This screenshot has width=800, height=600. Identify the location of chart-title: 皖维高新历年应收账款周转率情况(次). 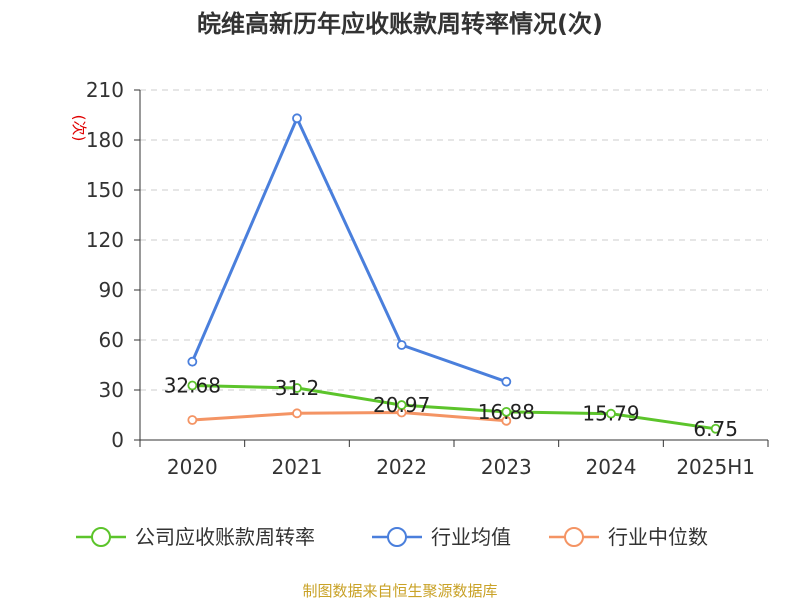
(400, 24).